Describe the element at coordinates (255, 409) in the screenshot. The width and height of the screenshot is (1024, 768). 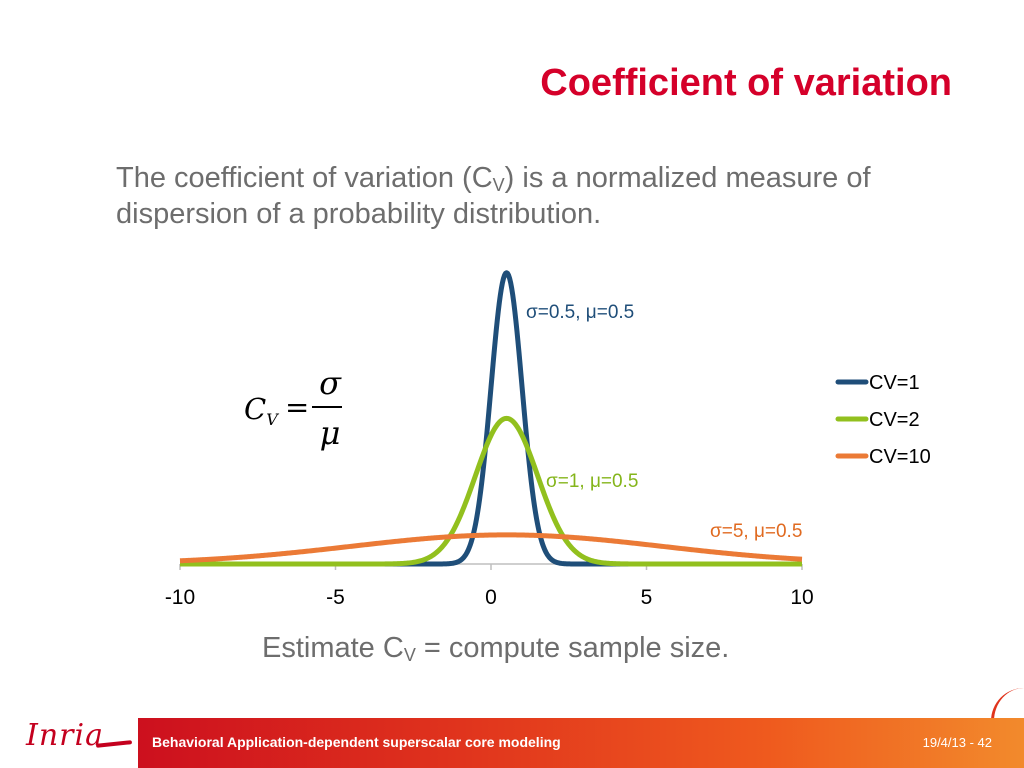
I see `formula-lhs-symbol: C` at that location.